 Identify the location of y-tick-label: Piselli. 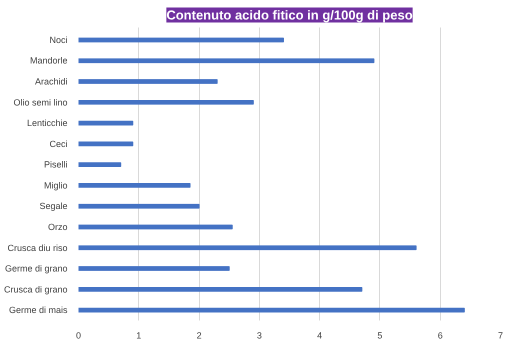
(56, 165).